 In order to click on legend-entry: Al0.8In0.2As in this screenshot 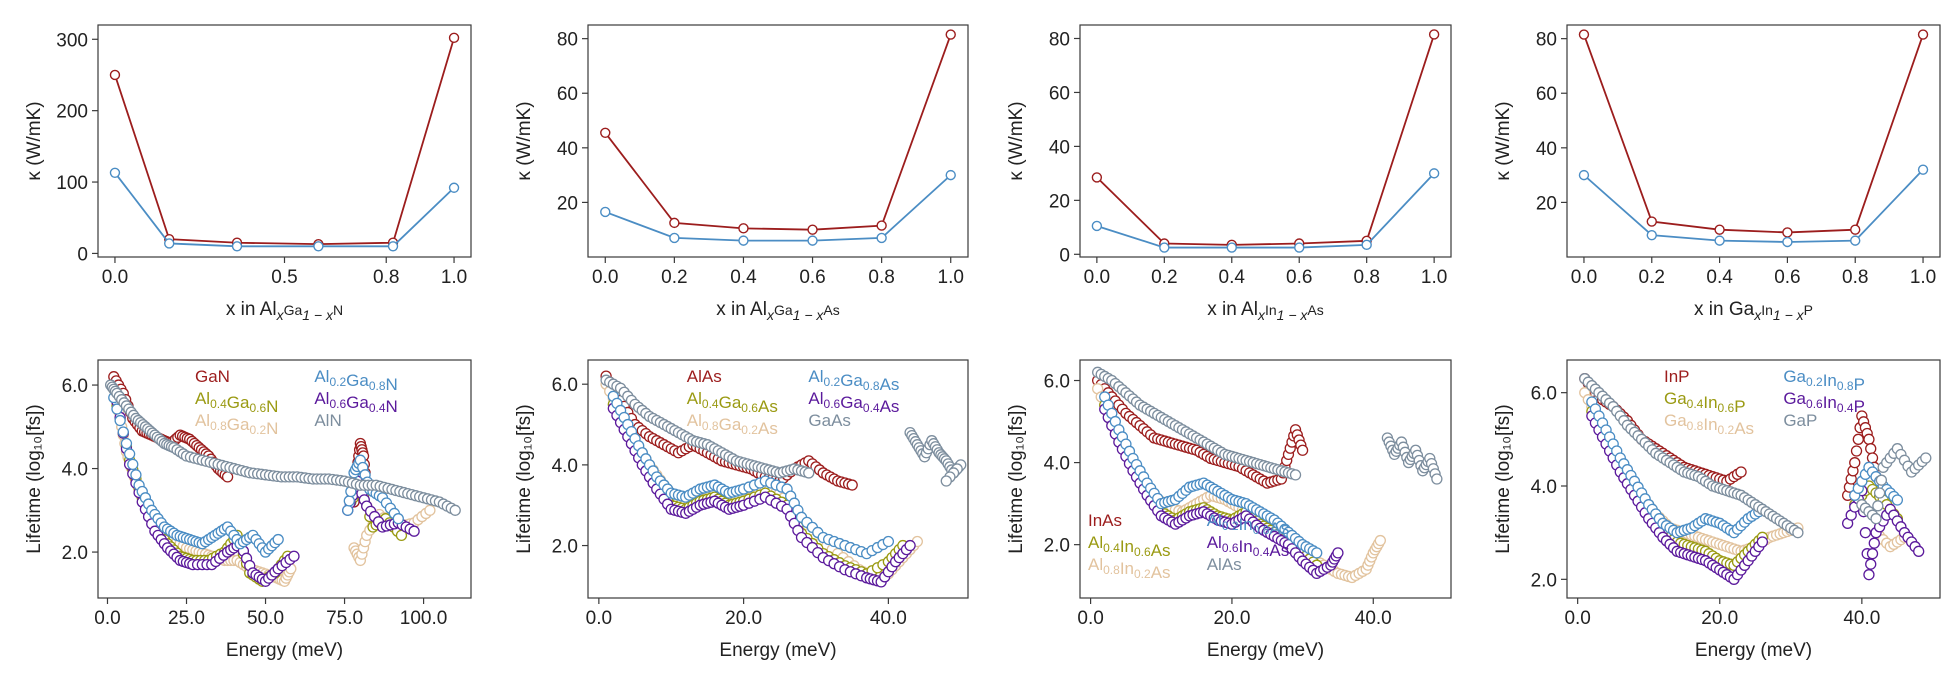, I will do `click(1129, 568)`.